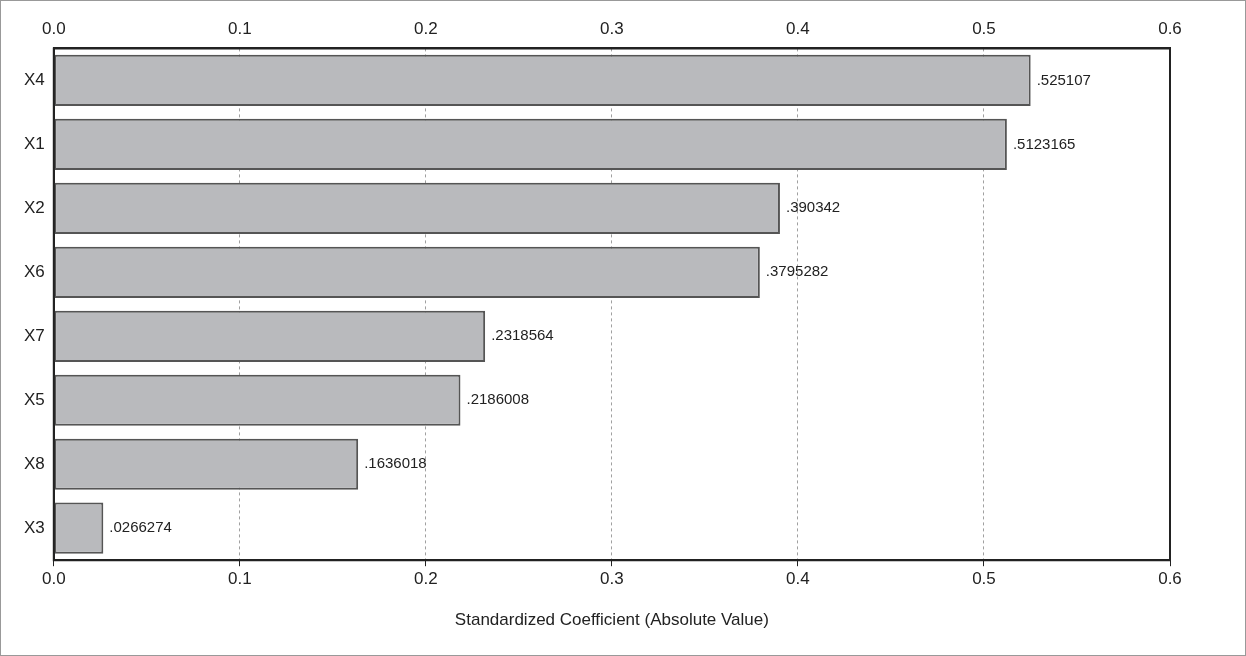 The image size is (1246, 656). What do you see at coordinates (34, 399) in the screenshot?
I see `y-tick-label: X5` at bounding box center [34, 399].